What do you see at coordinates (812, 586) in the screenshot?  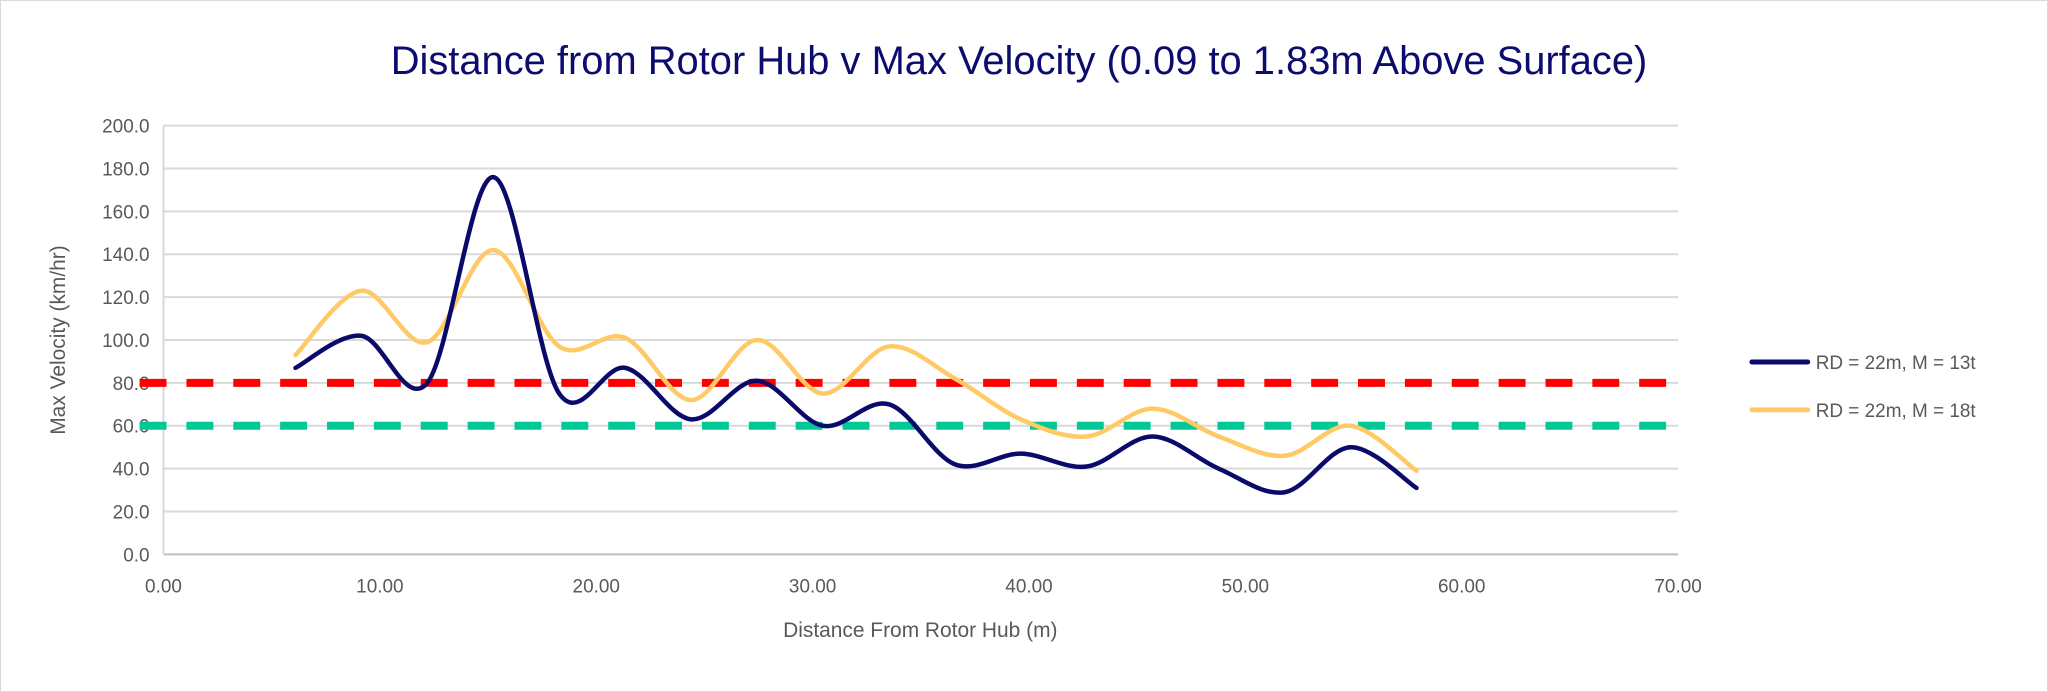 I see `x-tick-label: 30.00` at bounding box center [812, 586].